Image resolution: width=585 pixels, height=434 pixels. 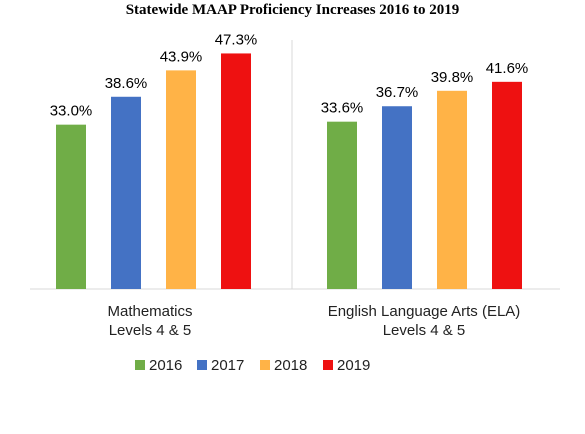 I want to click on data-label-2017-cat1: 36.7%, so click(x=397, y=92).